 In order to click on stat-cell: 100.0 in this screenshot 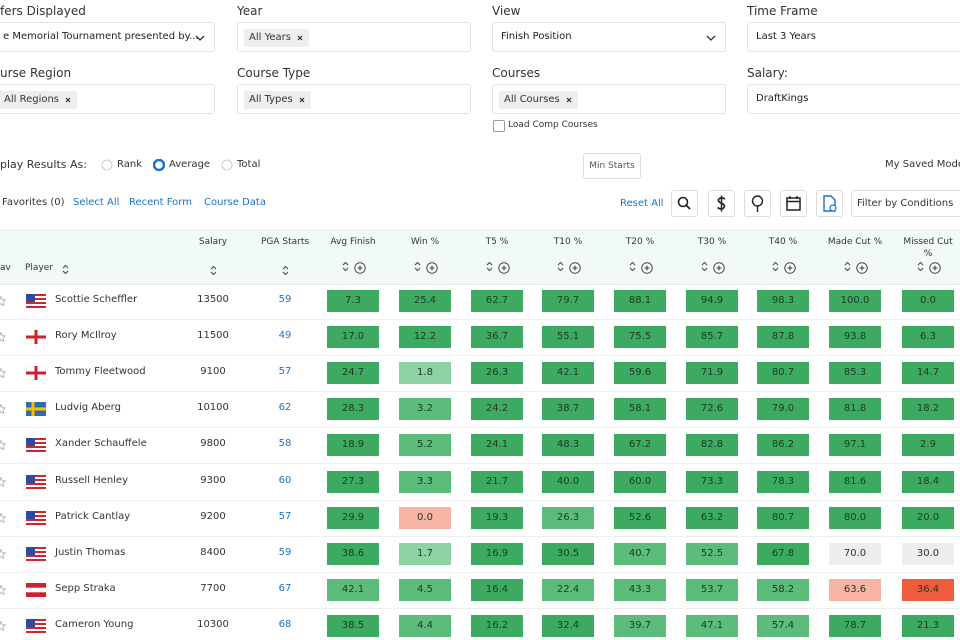, I will do `click(855, 301)`.